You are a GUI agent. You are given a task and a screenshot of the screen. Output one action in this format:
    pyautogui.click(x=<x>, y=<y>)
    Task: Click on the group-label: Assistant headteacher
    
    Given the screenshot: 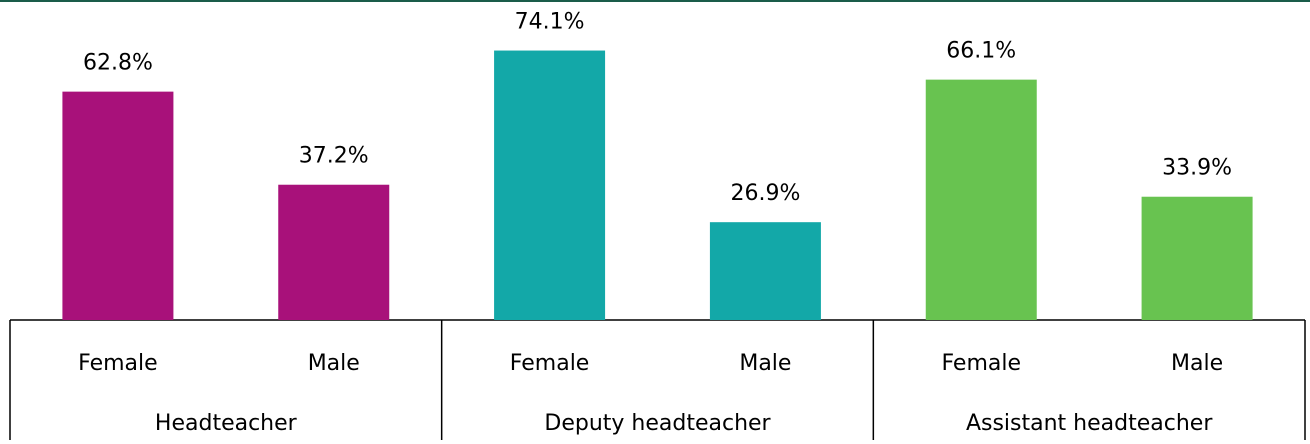 What is the action you would take?
    pyautogui.click(x=1089, y=423)
    